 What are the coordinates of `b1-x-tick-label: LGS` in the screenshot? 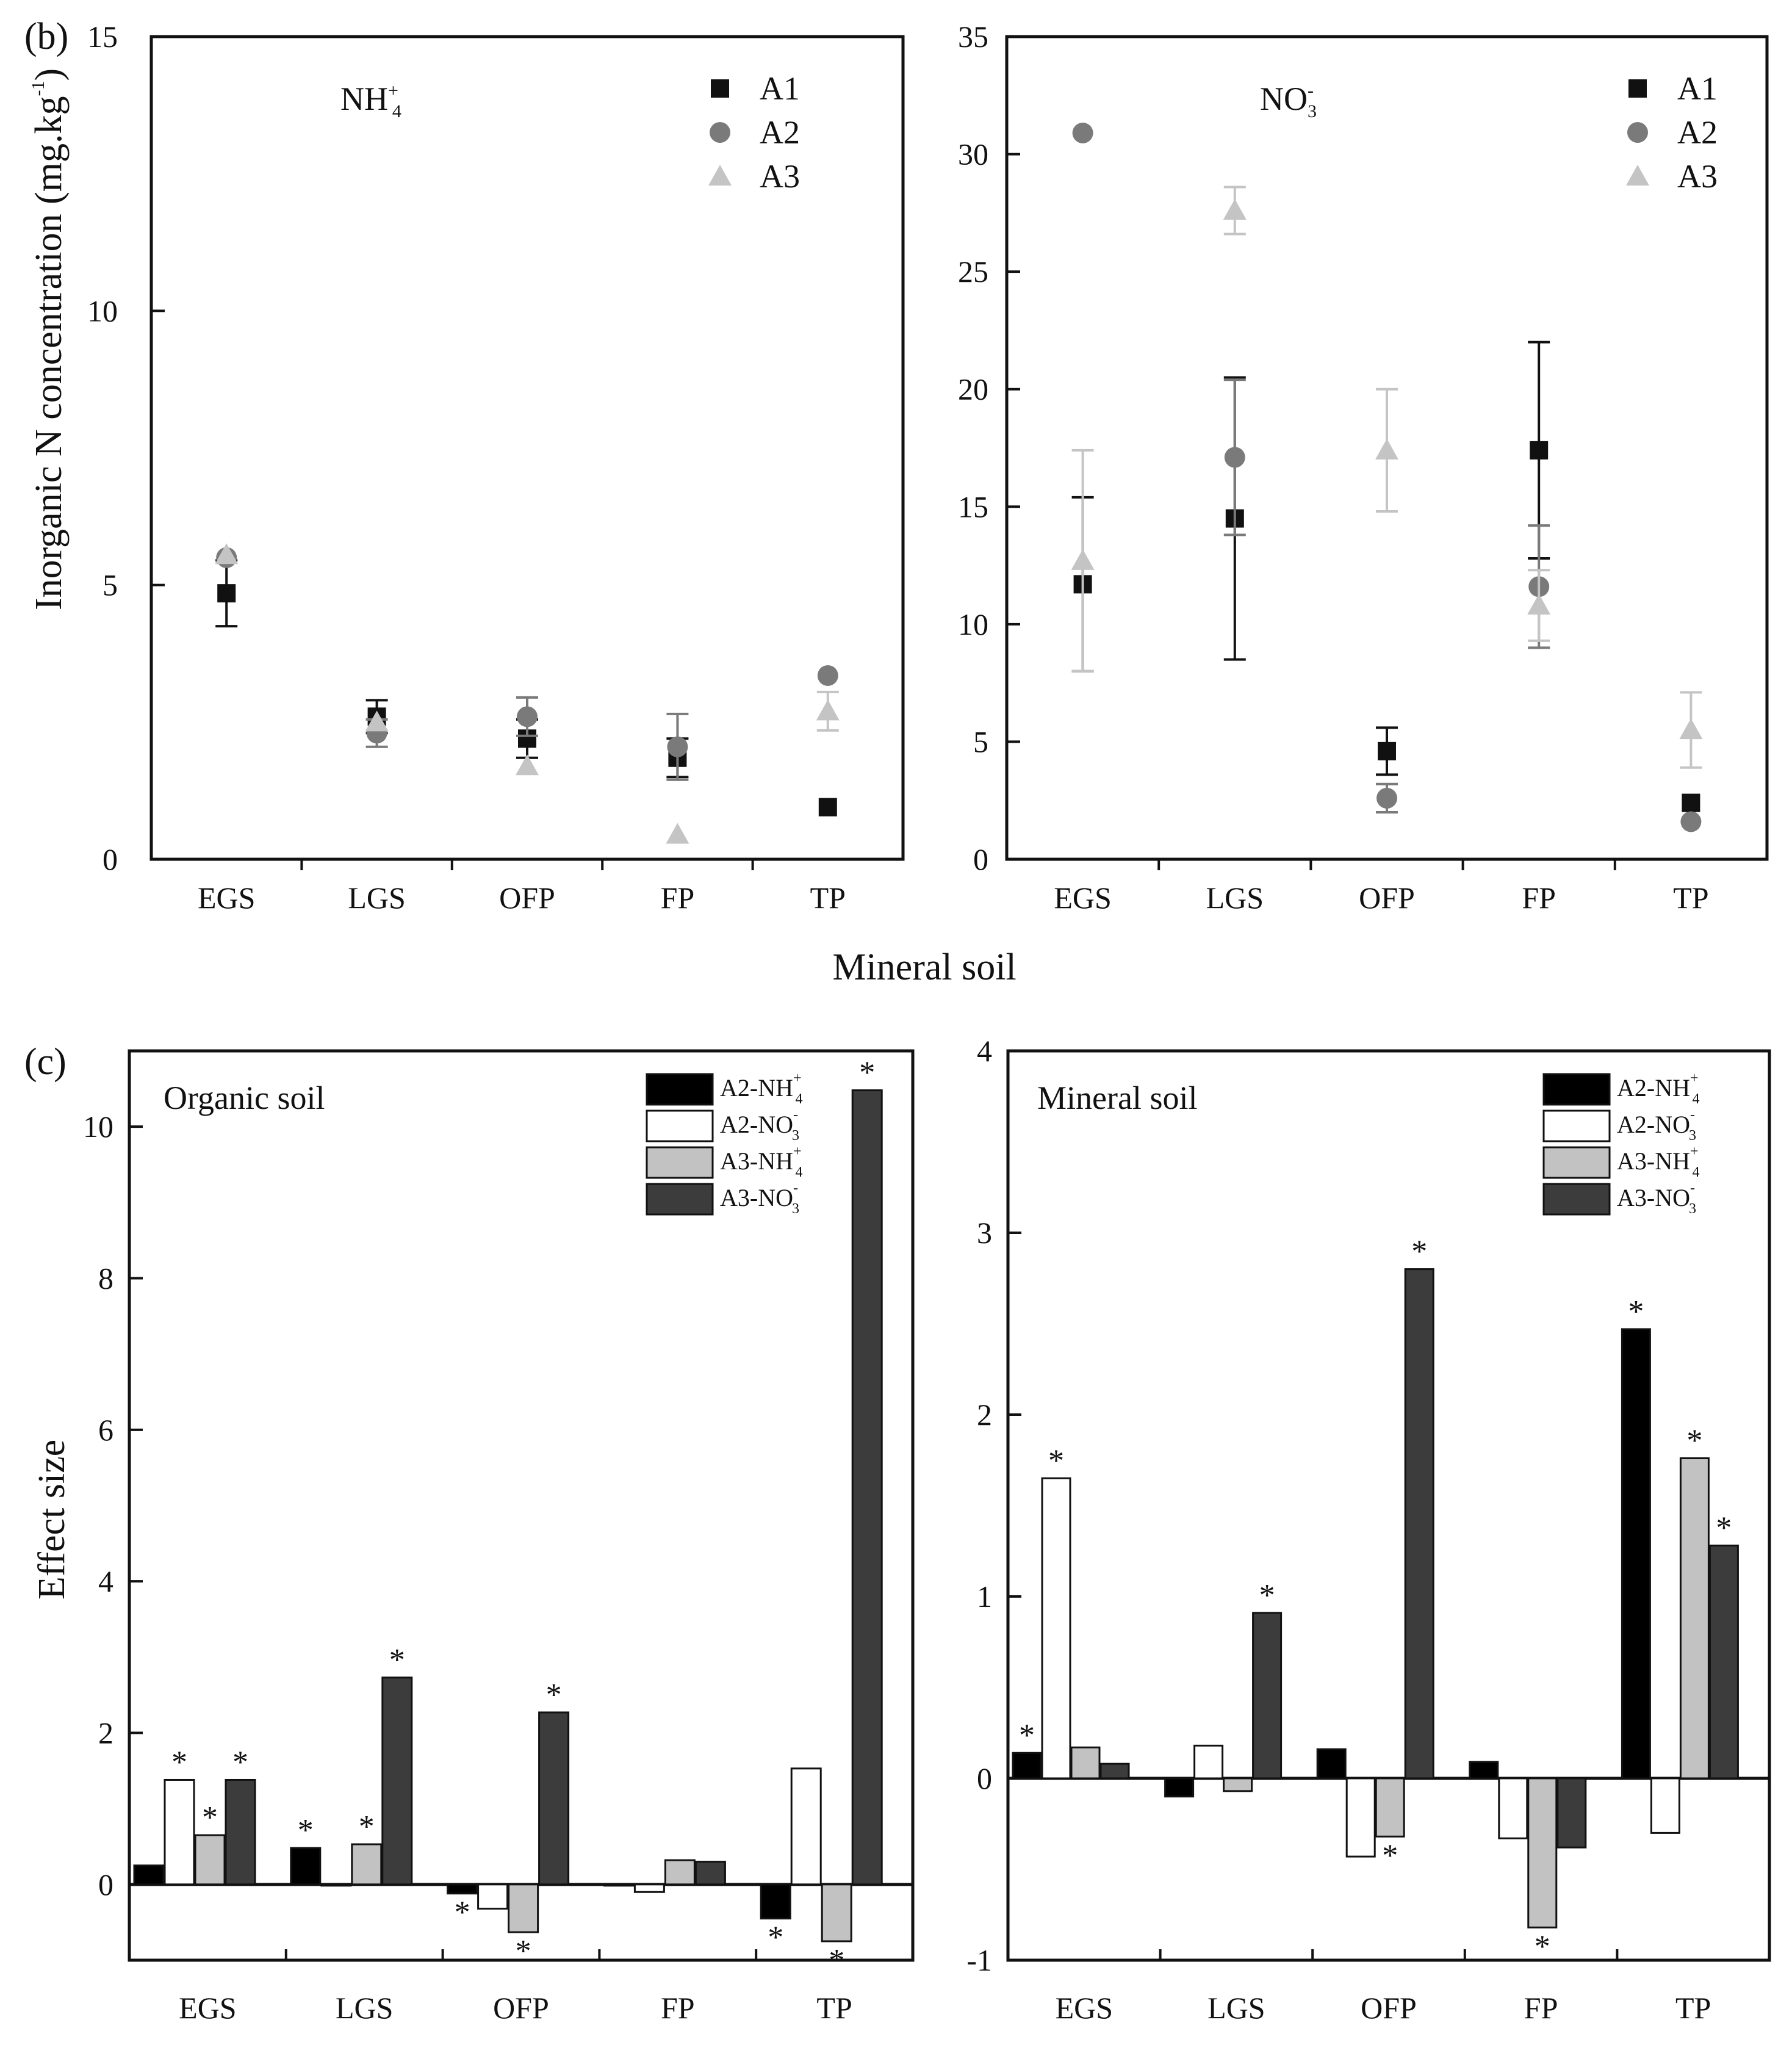 It's located at (376, 898).